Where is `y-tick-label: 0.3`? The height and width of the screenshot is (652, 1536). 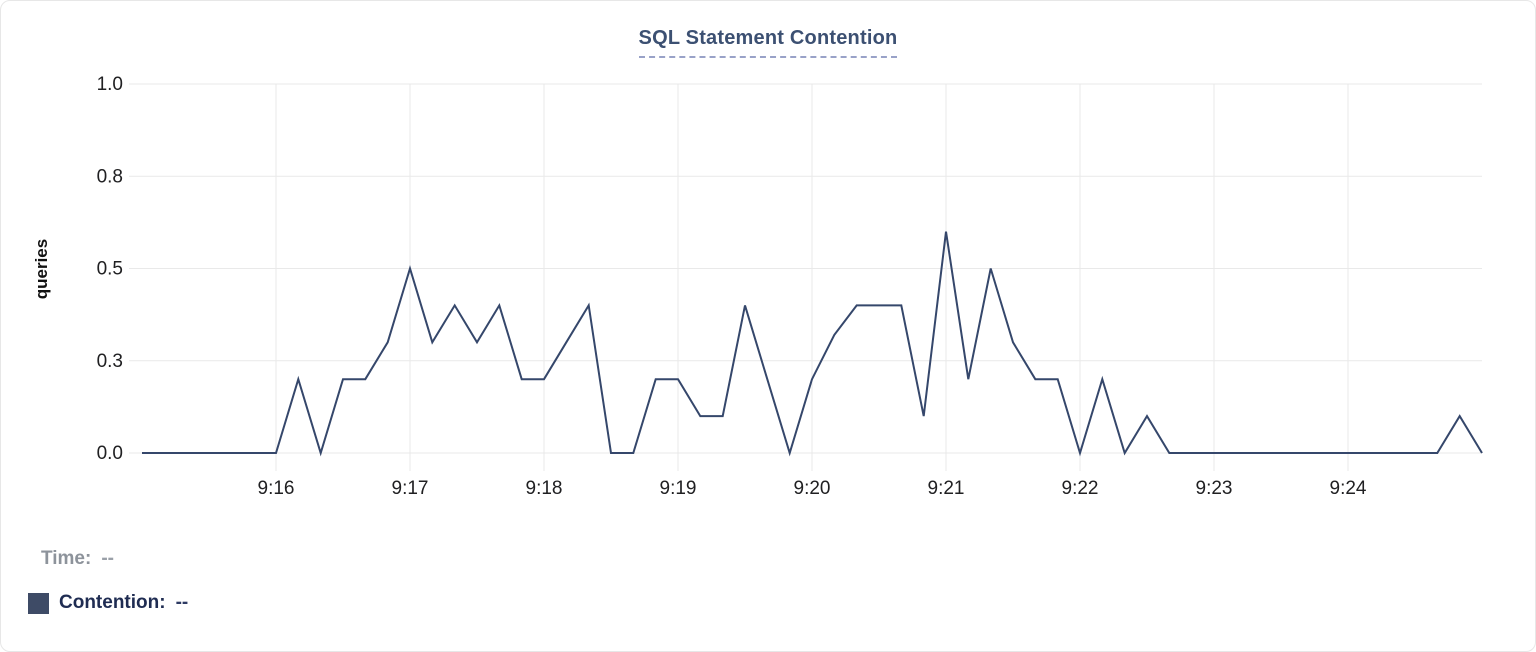
y-tick-label: 0.3 is located at coordinates (110, 361).